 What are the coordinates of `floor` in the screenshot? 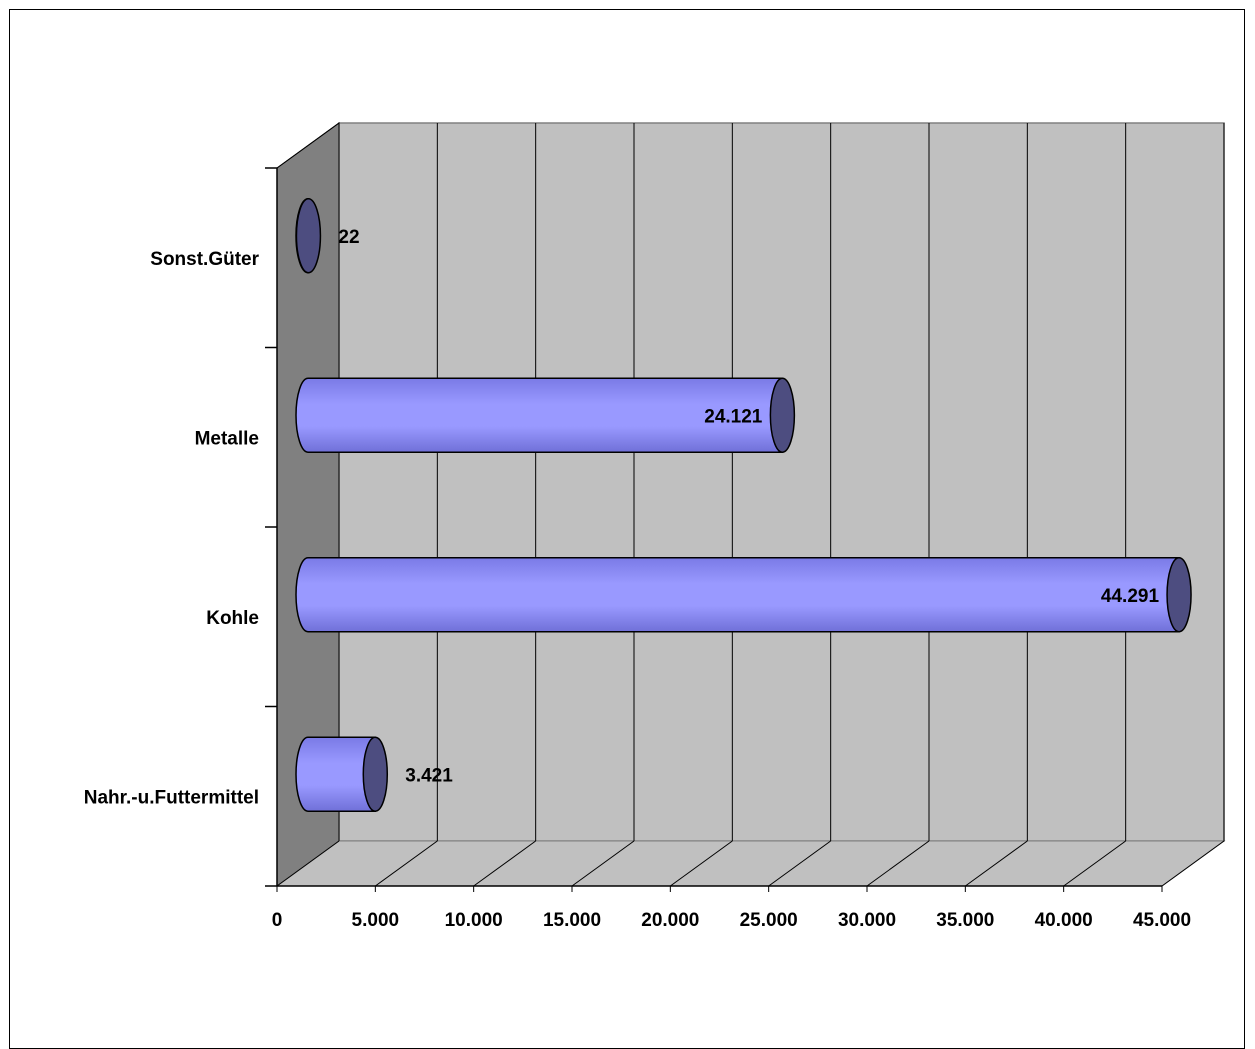 It's located at (750, 863).